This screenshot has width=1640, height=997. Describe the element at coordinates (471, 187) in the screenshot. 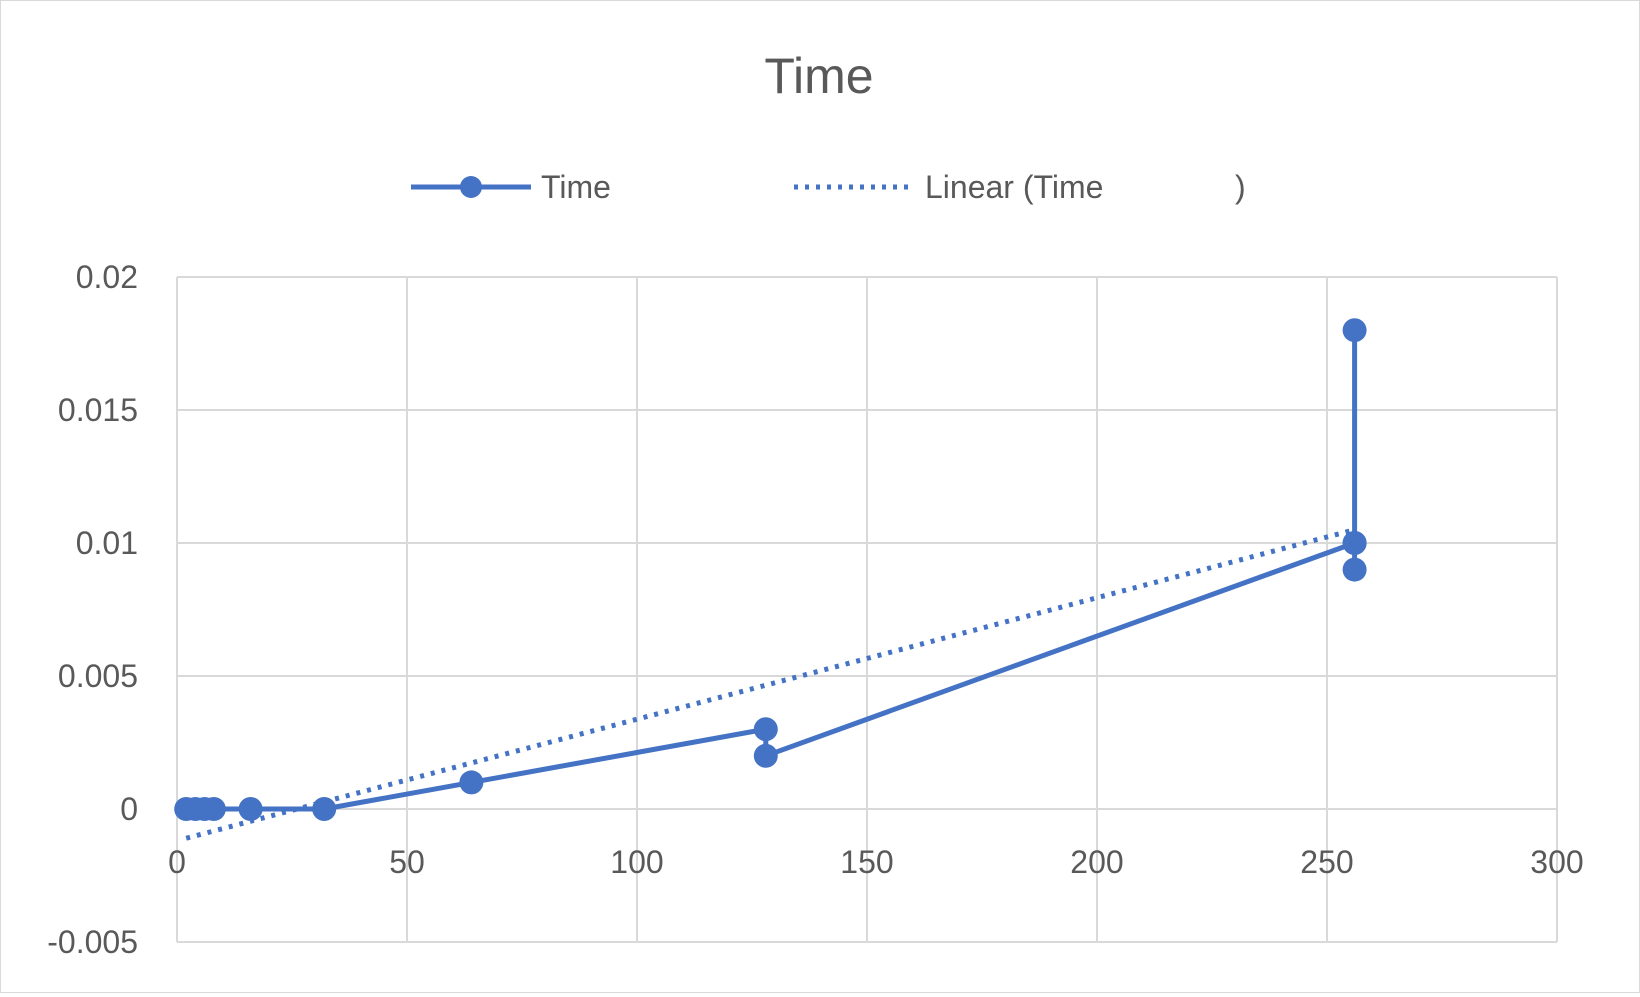

I see `legend-series-marker` at that location.